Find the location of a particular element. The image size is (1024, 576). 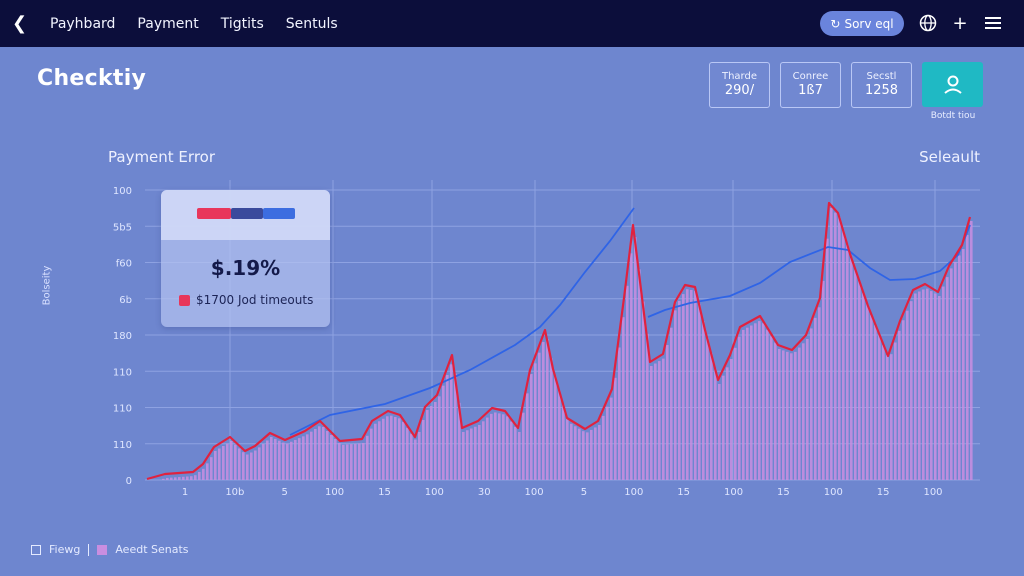

tooltip-segment-blue is located at coordinates (279, 213).